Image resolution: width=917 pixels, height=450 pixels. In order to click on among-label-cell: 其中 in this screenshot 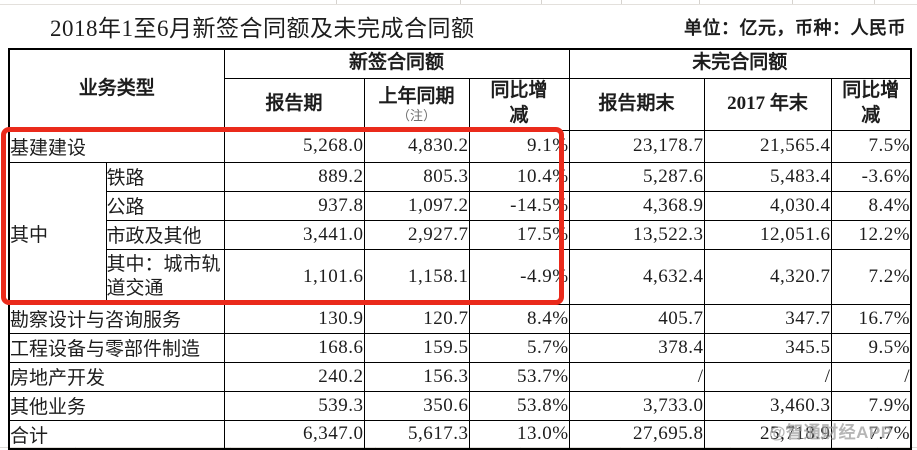, I will do `click(57, 233)`.